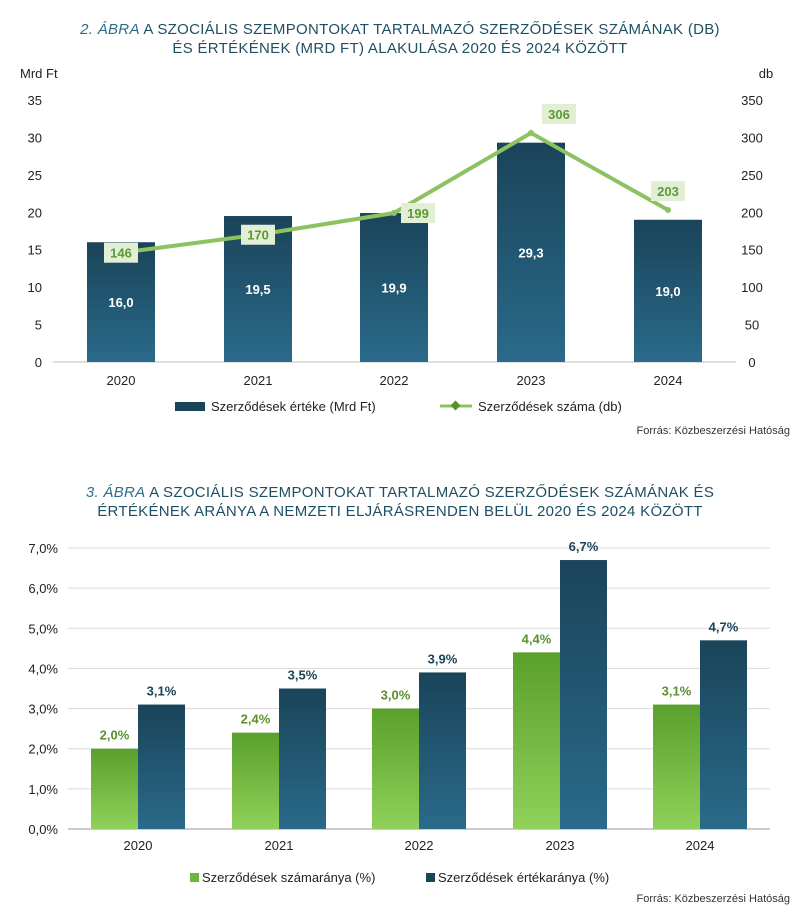 Image resolution: width=800 pixels, height=917 pixels. I want to click on y-tick-label: 1,0%, so click(43, 789).